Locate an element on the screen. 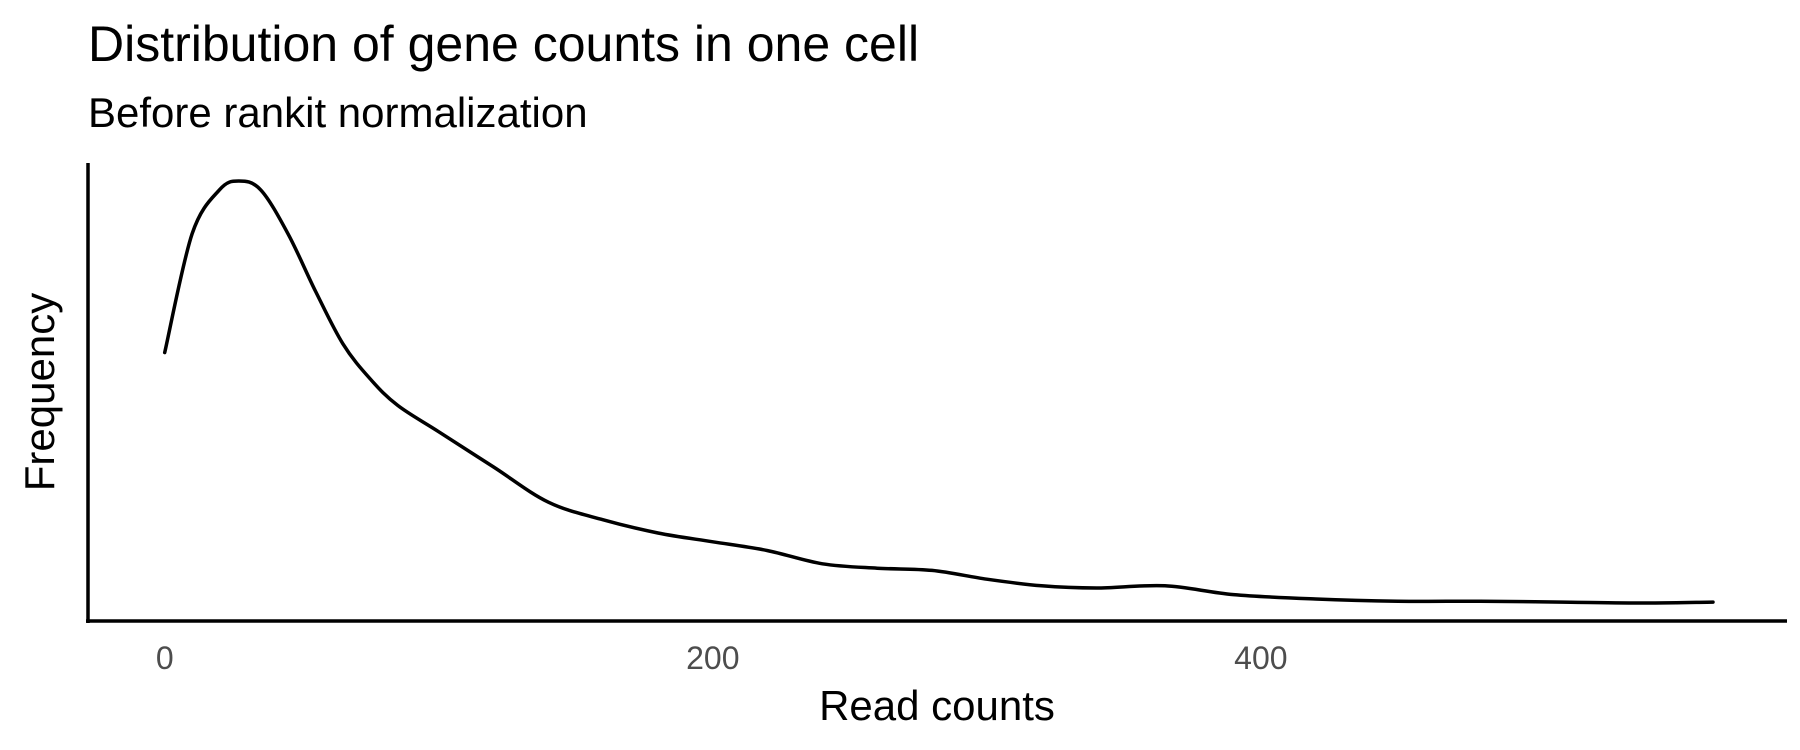 Image resolution: width=1800 pixels, height=750 pixels. x-tick-labels: 0 200 400 is located at coordinates (722, 658).